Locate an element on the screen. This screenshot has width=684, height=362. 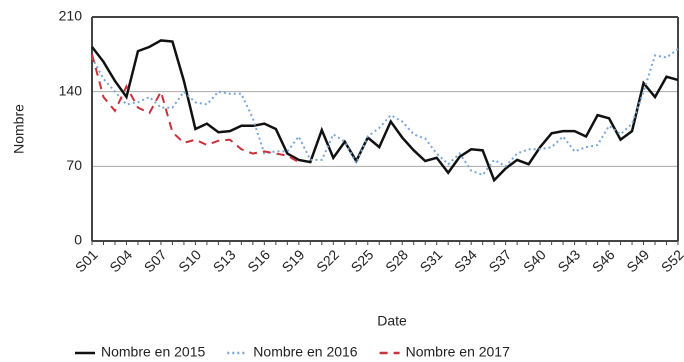
y-axis-label: Nombre is located at coordinates (19, 129).